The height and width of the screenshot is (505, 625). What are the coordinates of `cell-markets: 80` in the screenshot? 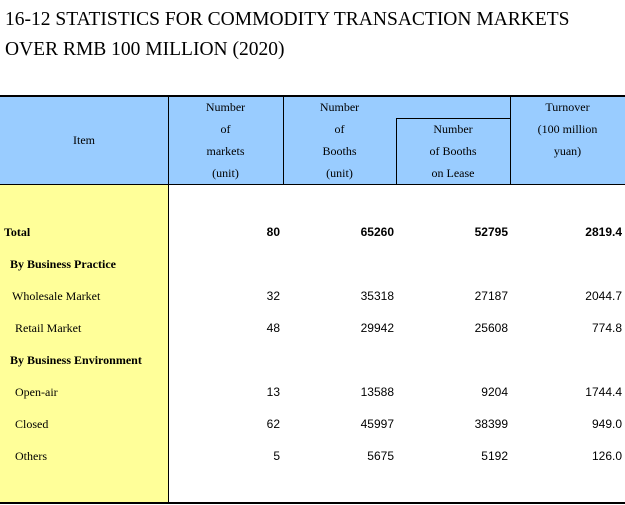 It's located at (273, 232).